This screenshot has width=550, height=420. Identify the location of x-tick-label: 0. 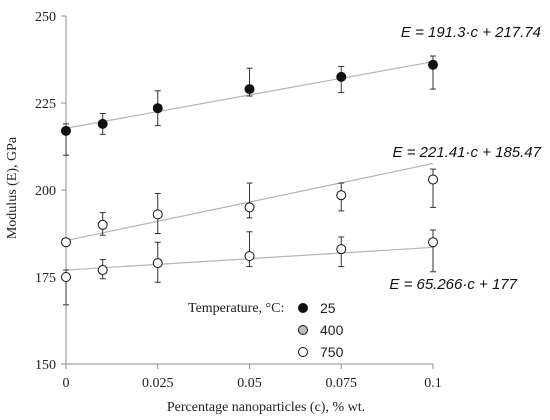
(66, 383).